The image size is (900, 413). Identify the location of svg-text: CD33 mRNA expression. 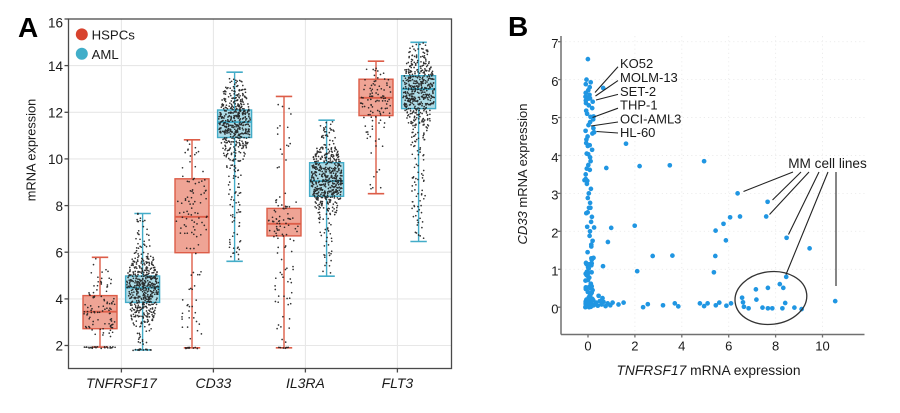
(522, 174).